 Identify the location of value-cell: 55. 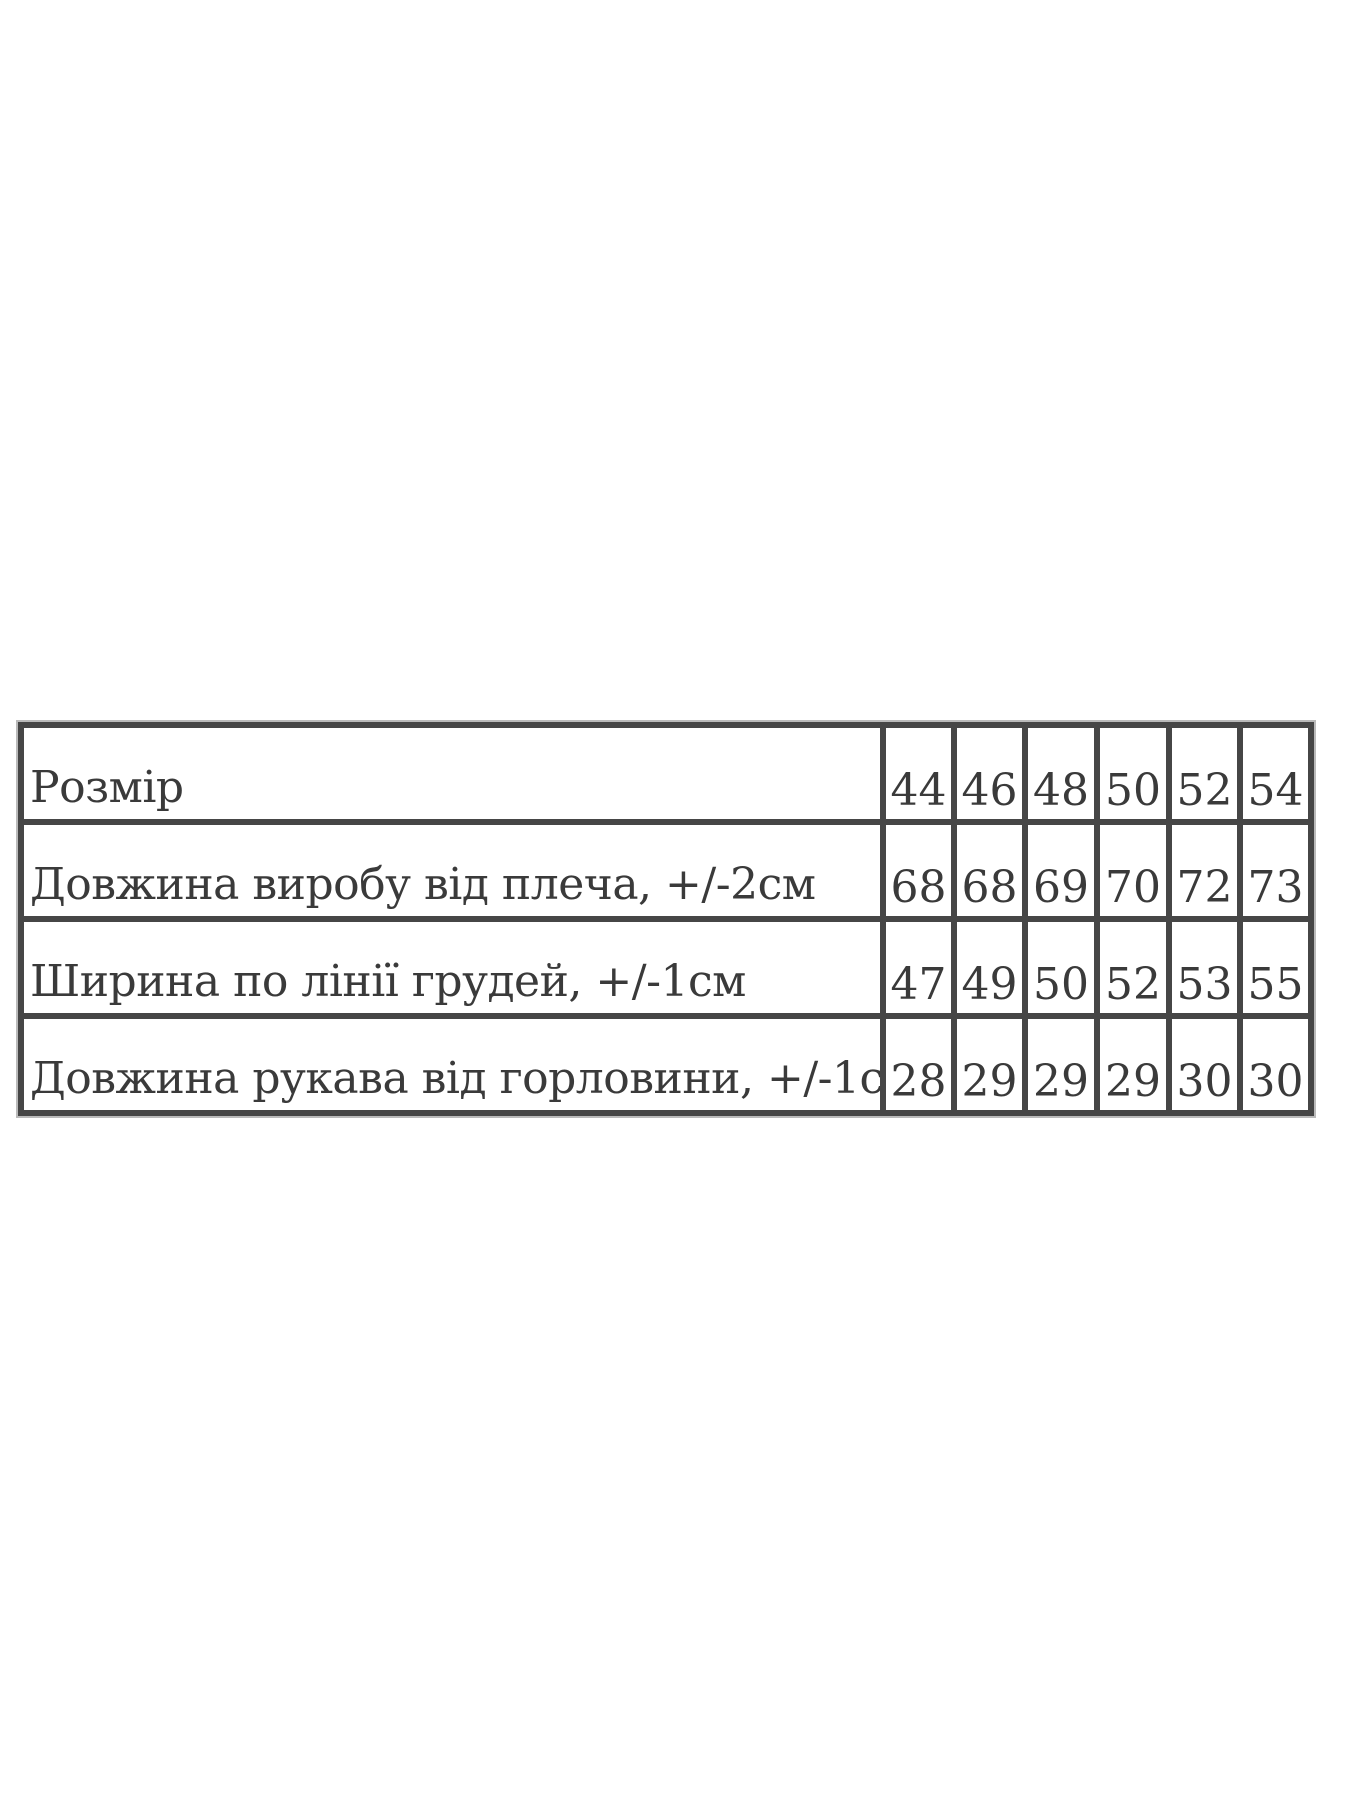
(1275, 967).